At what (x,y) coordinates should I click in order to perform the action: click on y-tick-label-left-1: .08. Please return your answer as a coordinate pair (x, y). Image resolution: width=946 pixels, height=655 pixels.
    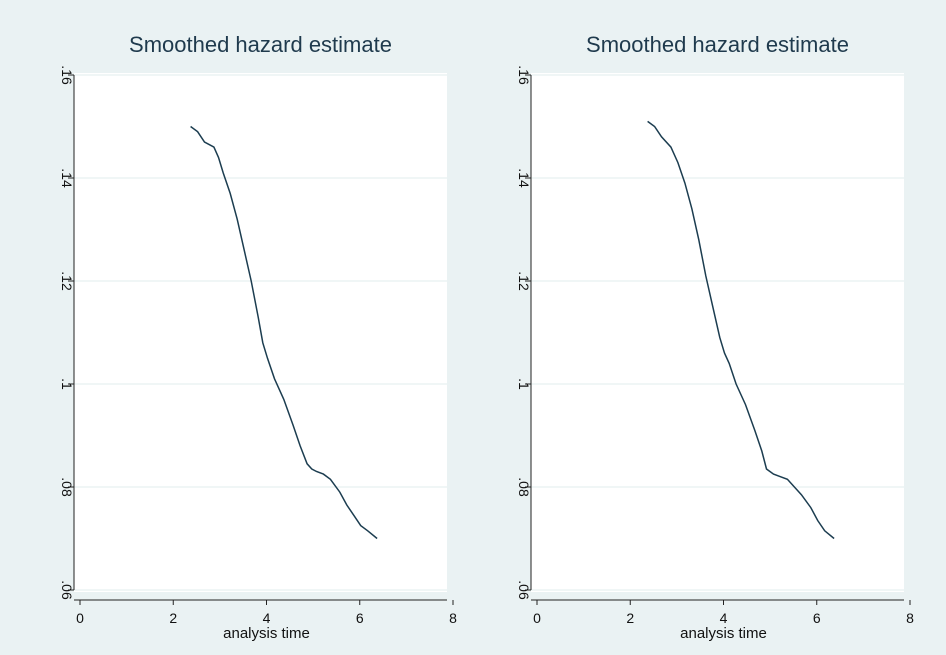
    Looking at the image, I should click on (67, 487).